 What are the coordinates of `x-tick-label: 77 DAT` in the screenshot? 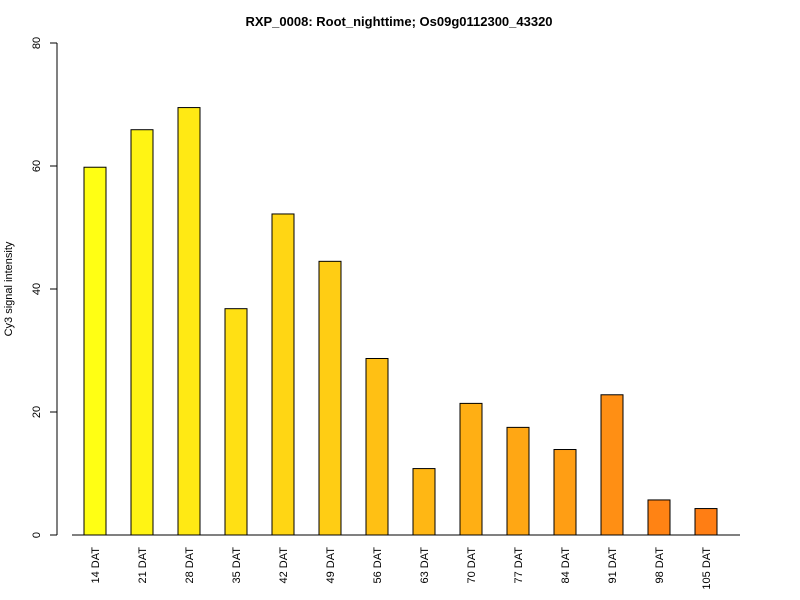 It's located at (519, 565).